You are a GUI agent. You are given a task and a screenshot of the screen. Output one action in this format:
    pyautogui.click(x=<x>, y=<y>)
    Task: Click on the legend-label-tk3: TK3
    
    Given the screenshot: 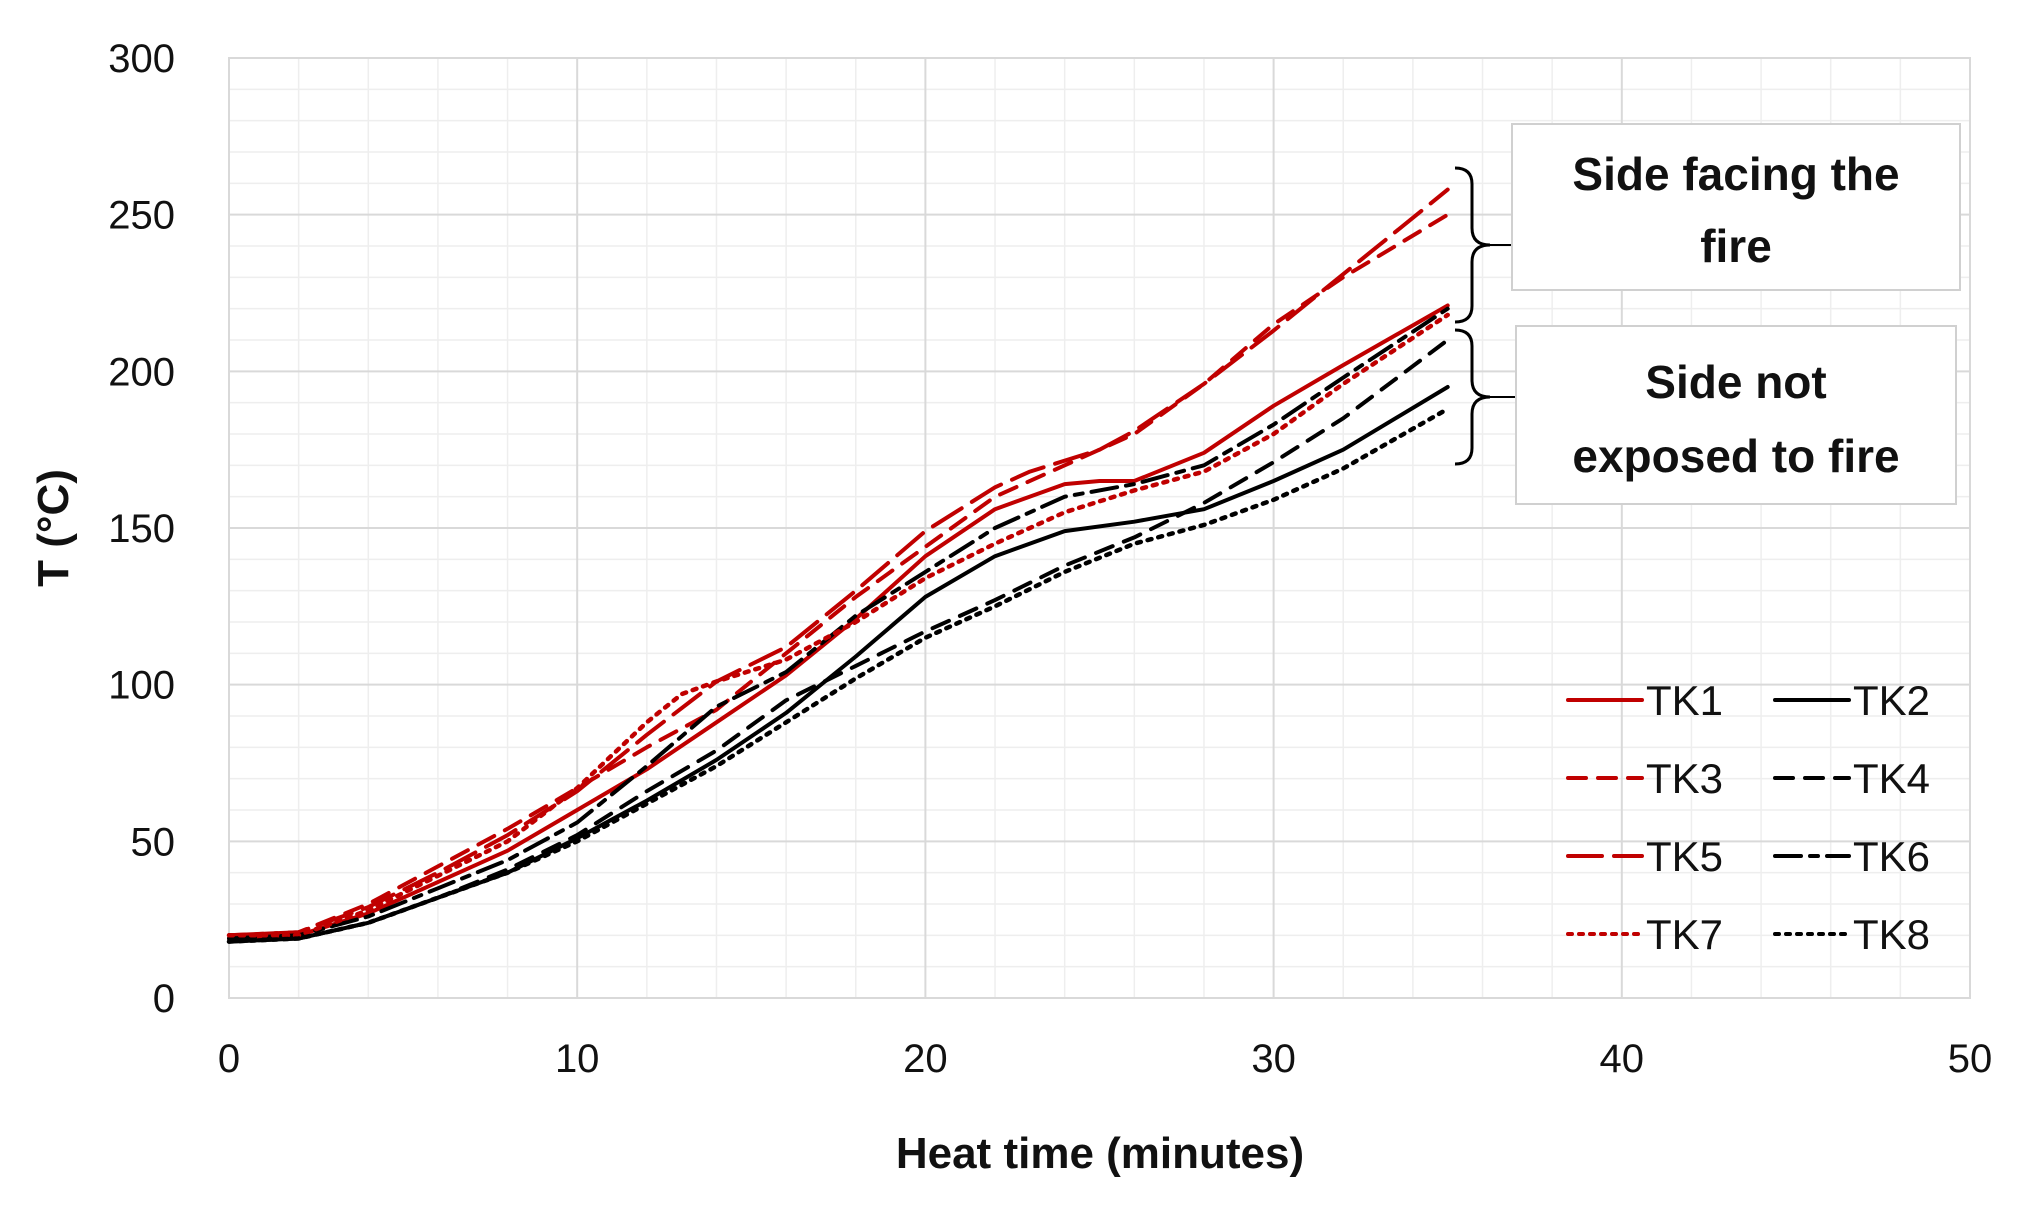 What is the action you would take?
    pyautogui.click(x=1684, y=778)
    